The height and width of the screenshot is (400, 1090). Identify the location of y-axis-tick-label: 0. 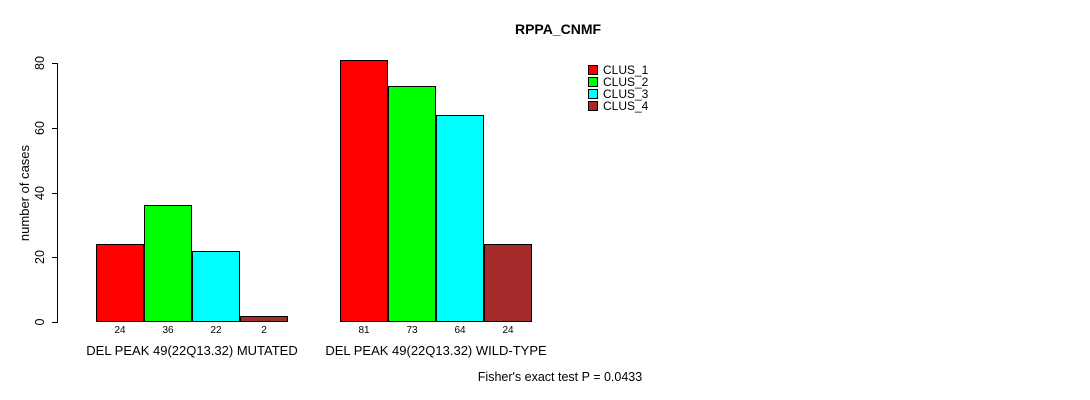
(40, 322).